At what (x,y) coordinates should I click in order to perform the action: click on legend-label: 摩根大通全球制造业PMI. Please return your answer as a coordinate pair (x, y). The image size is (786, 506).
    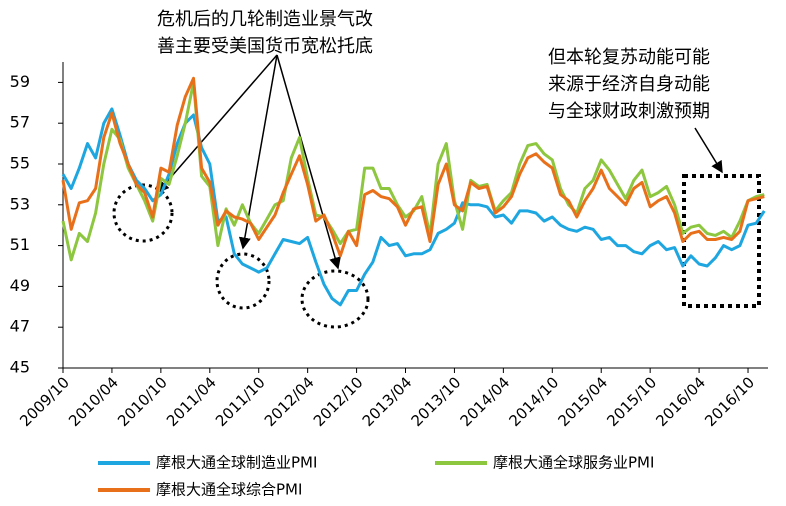
    Looking at the image, I should click on (236, 463).